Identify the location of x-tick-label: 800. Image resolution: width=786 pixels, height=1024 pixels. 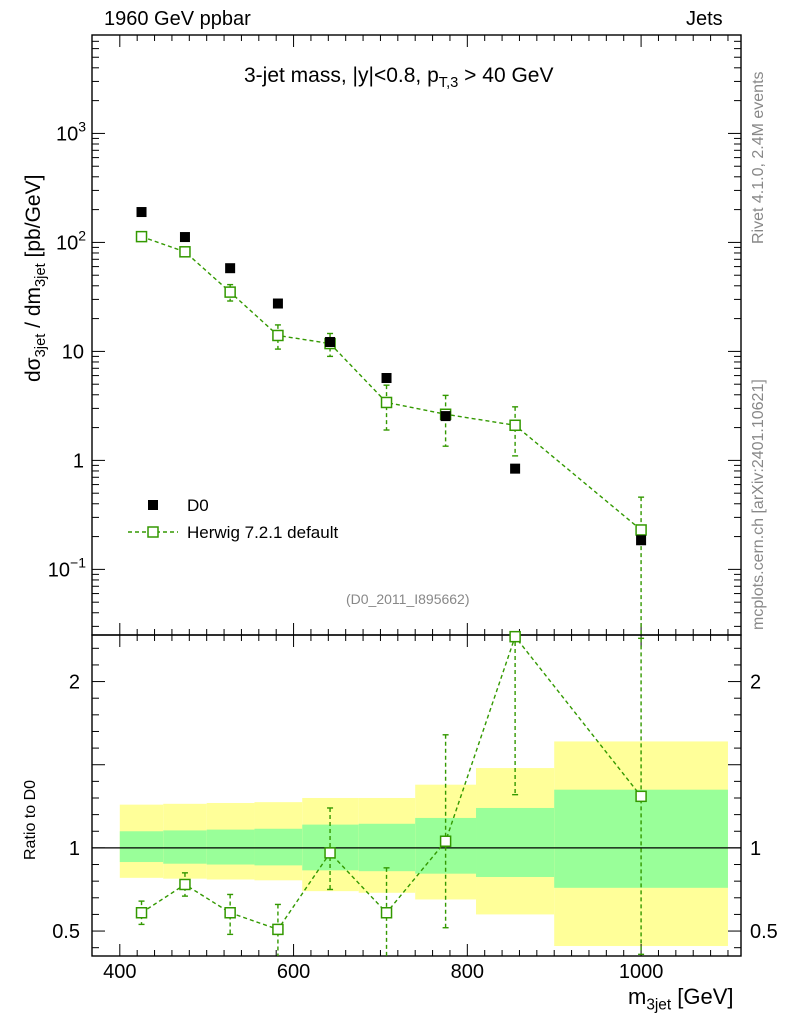
(467, 972).